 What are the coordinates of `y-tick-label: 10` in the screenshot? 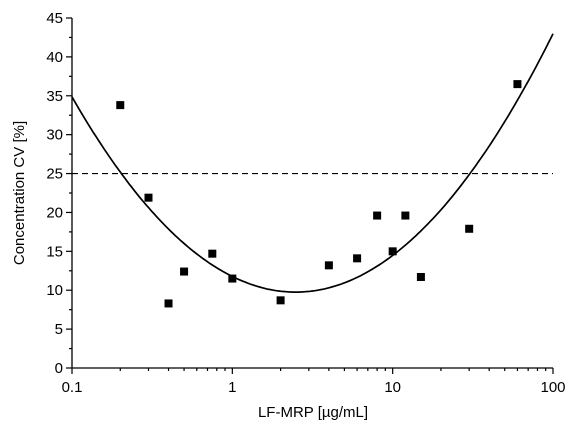 It's located at (54, 290).